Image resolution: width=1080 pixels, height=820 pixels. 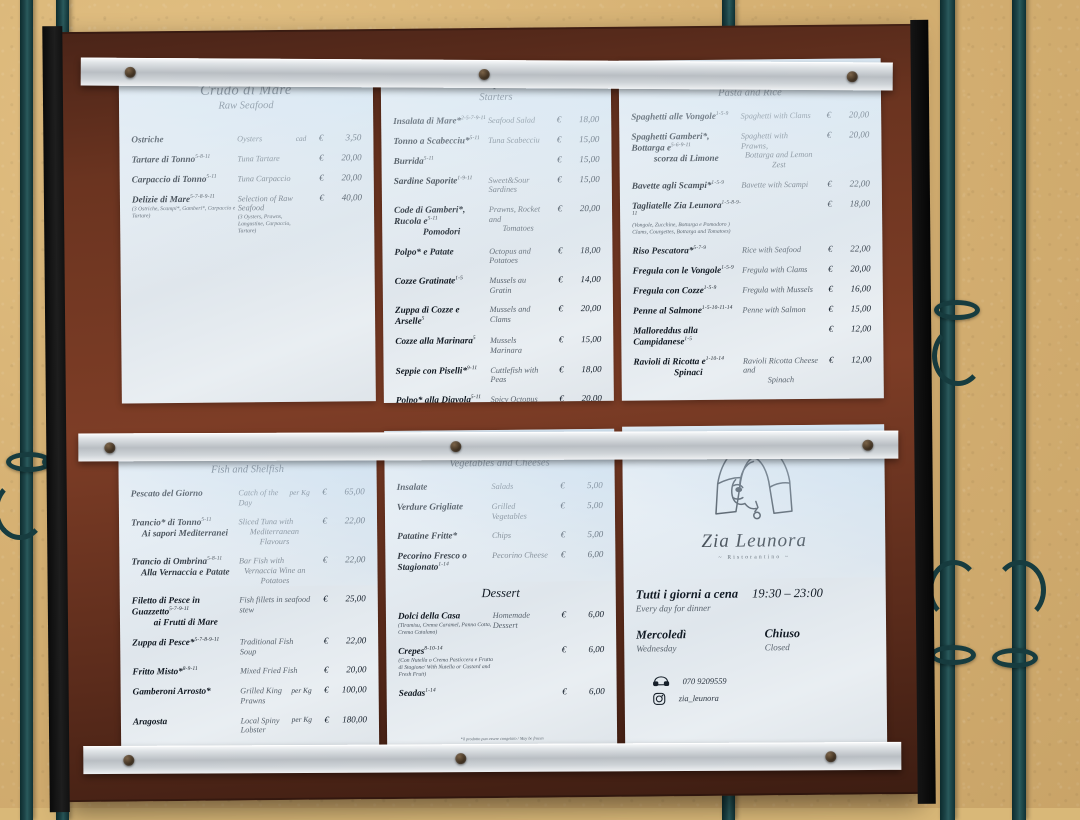 I want to click on item-name-en-line2: Vernaccia Wine an Potatoes, so click(x=275, y=575).